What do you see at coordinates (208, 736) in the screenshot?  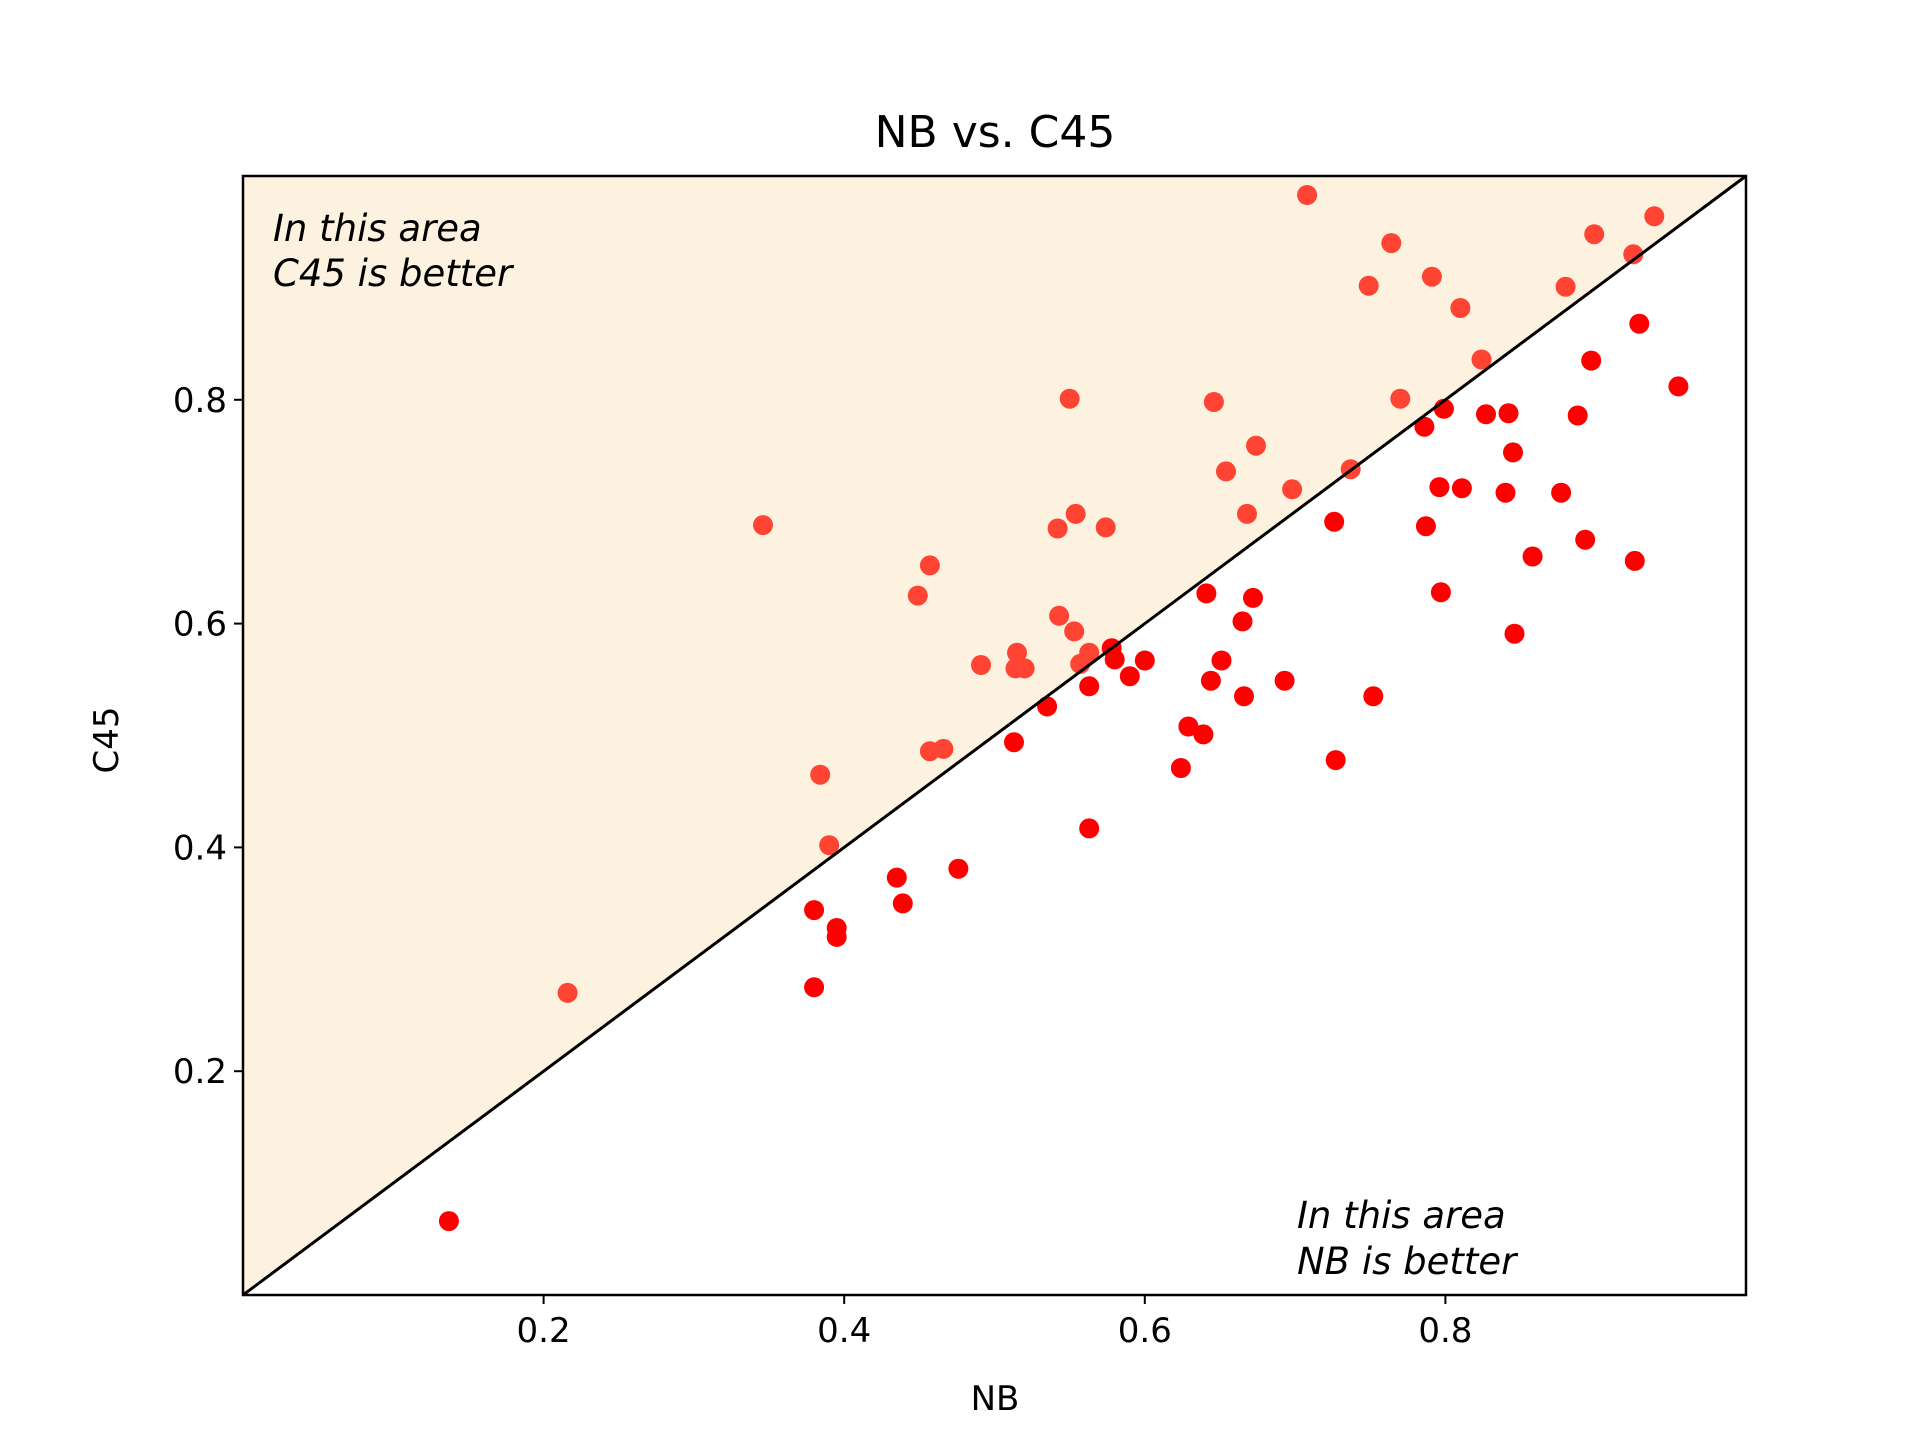 I see `y-axis: 0.2 0.4 0.6 0.8` at bounding box center [208, 736].